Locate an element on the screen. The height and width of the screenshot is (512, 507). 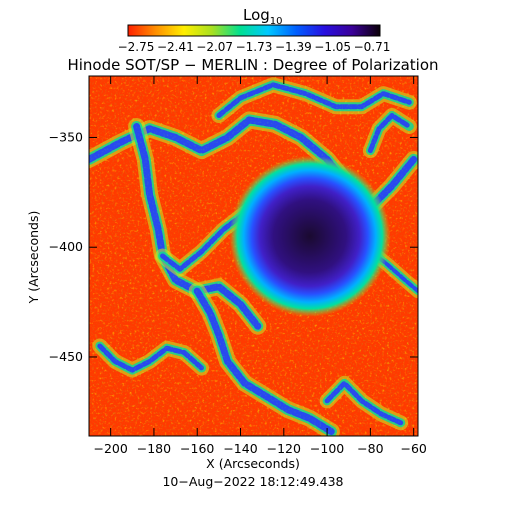
colorbar-label: Log10 is located at coordinates (263, 16).